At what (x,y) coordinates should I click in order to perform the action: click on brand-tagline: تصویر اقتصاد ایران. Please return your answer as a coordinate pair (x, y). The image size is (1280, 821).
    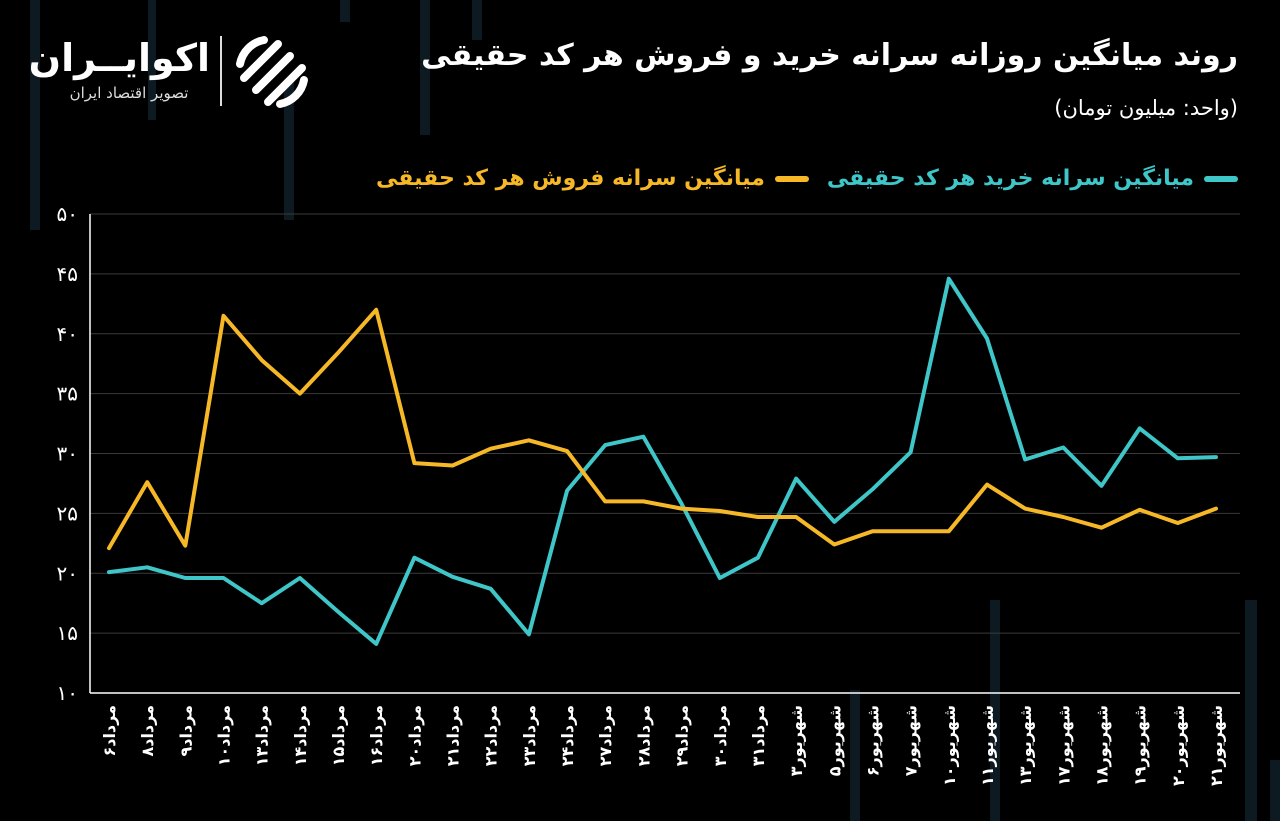
    Looking at the image, I should click on (129, 93).